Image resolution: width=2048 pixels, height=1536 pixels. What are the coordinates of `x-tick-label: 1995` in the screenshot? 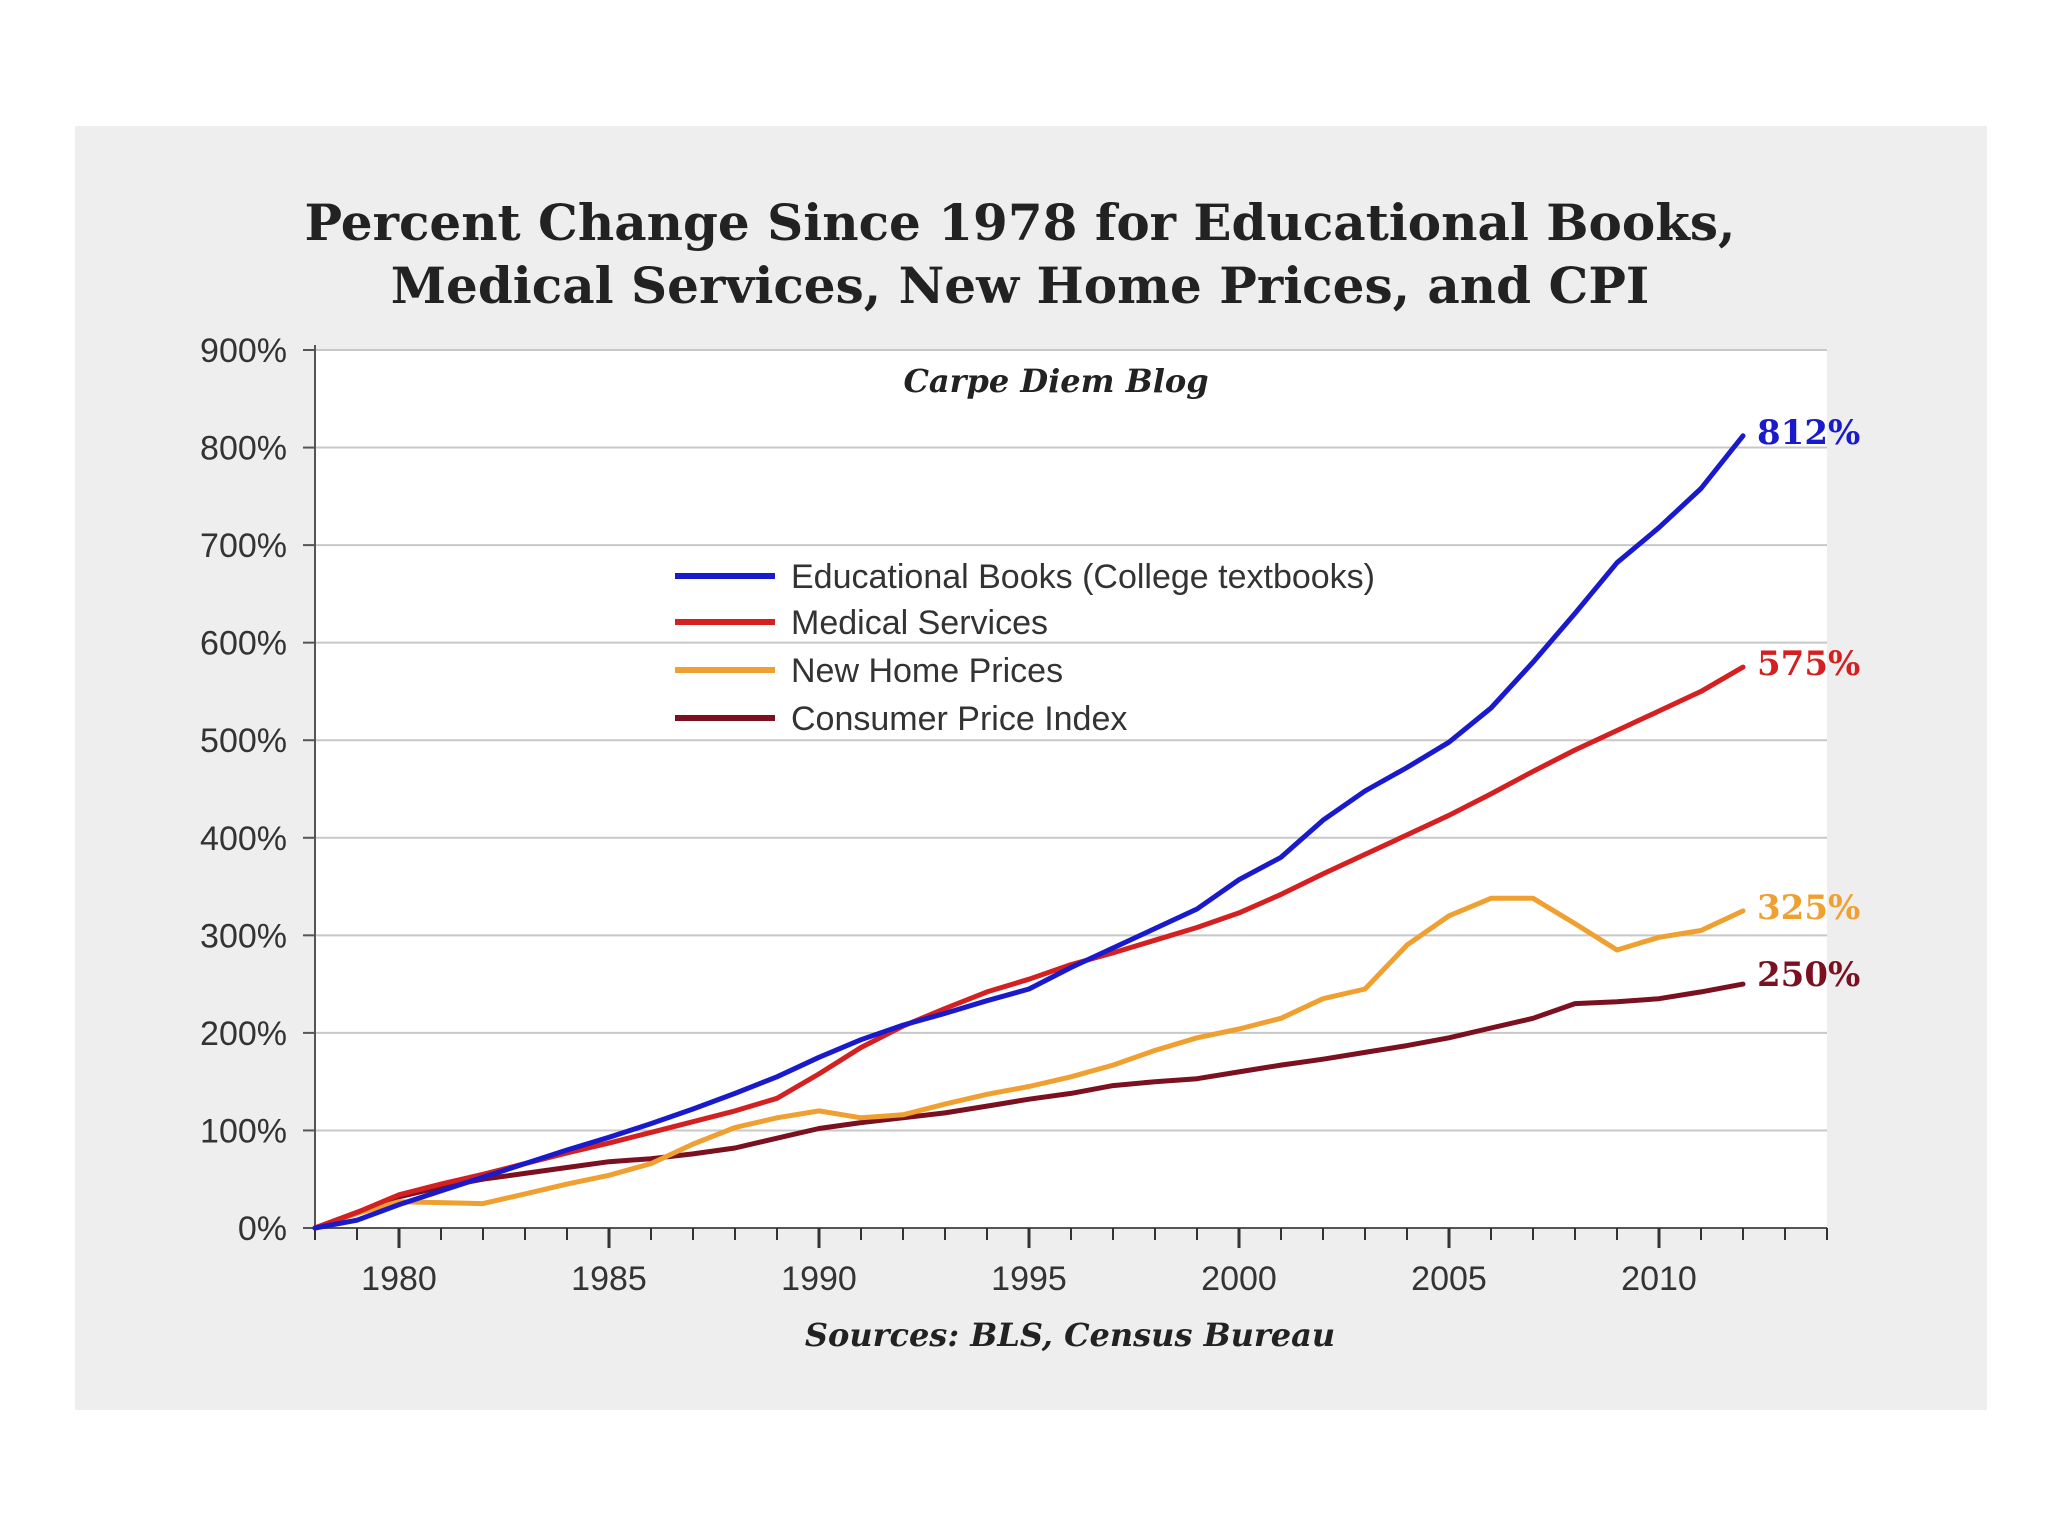 It's located at (1029, 1279).